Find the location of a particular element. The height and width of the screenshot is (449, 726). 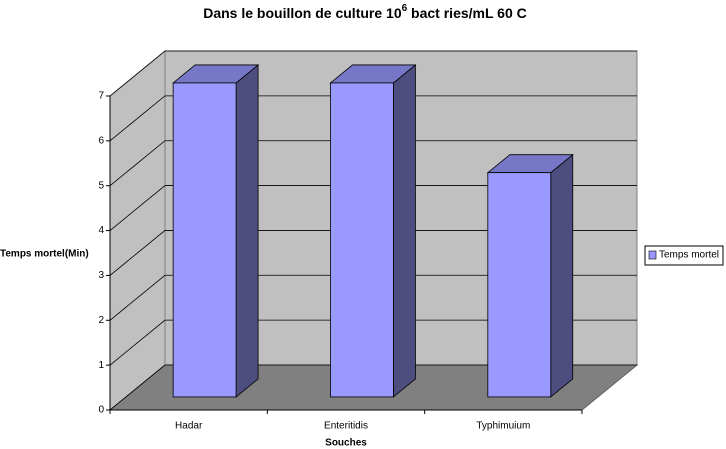

title-text: Dans le bouillon de culture 10 is located at coordinates (302, 13).